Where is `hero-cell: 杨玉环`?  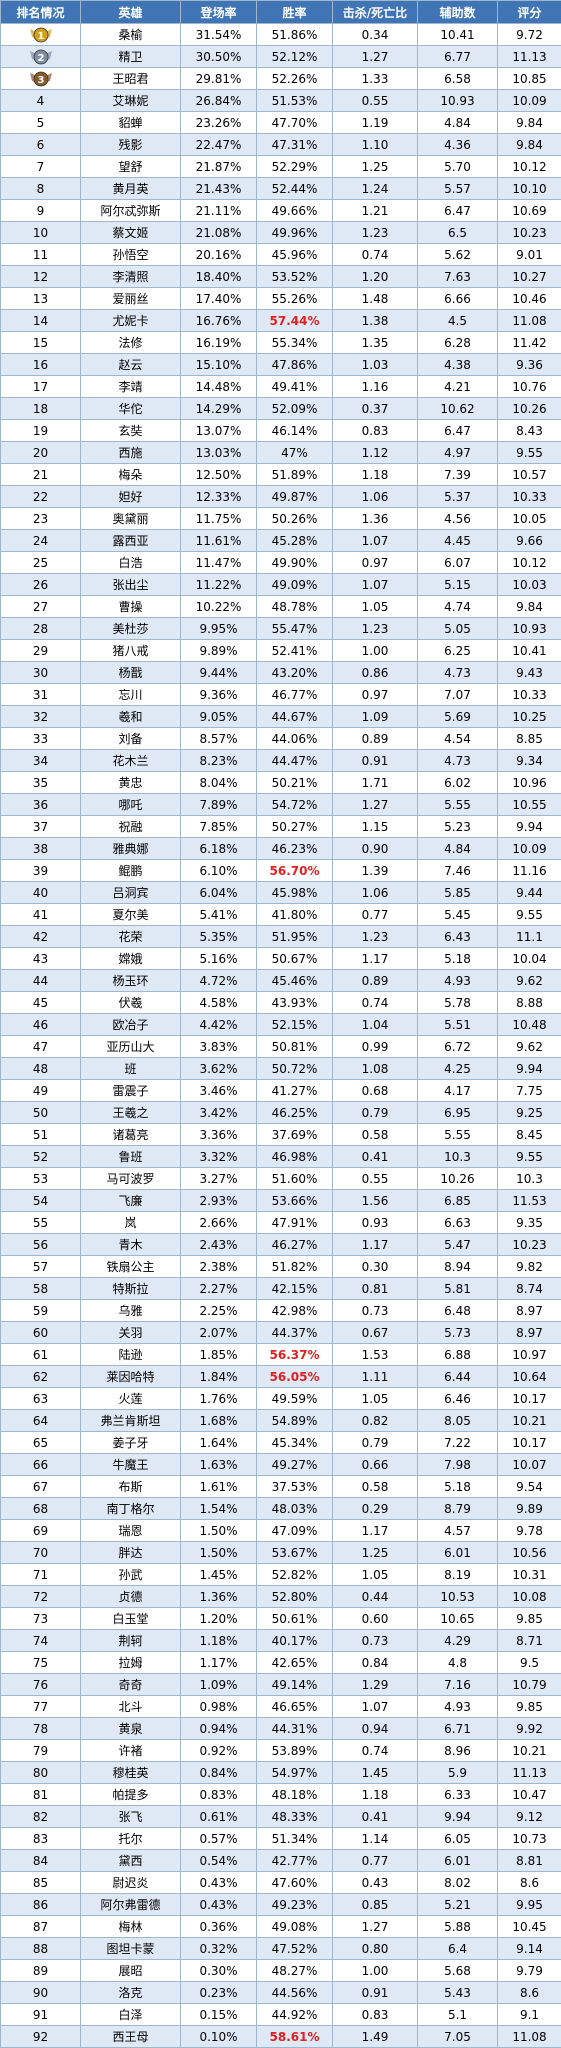 hero-cell: 杨玉环 is located at coordinates (131, 981).